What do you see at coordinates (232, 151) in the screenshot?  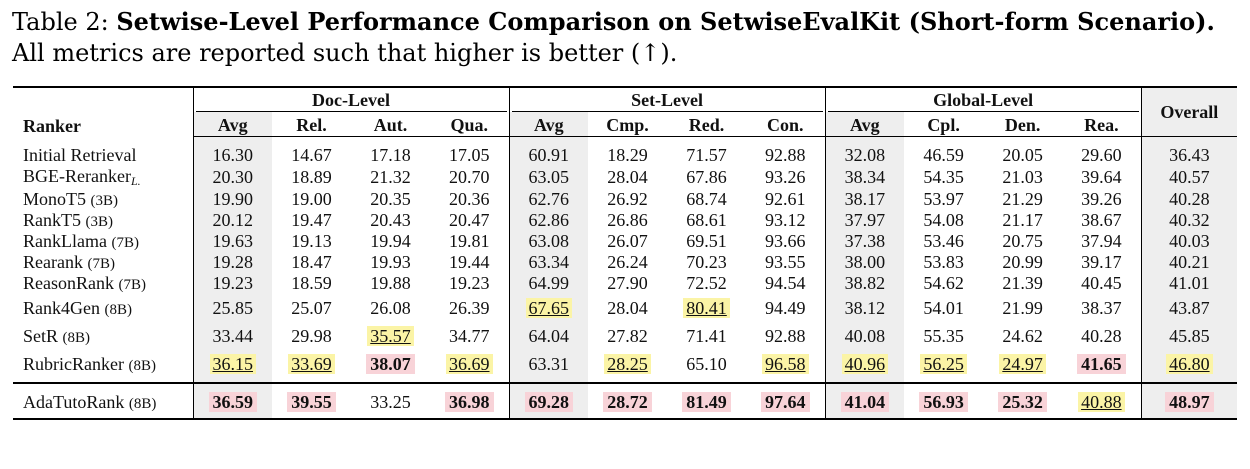 I see `value-cell: 16.30` at bounding box center [232, 151].